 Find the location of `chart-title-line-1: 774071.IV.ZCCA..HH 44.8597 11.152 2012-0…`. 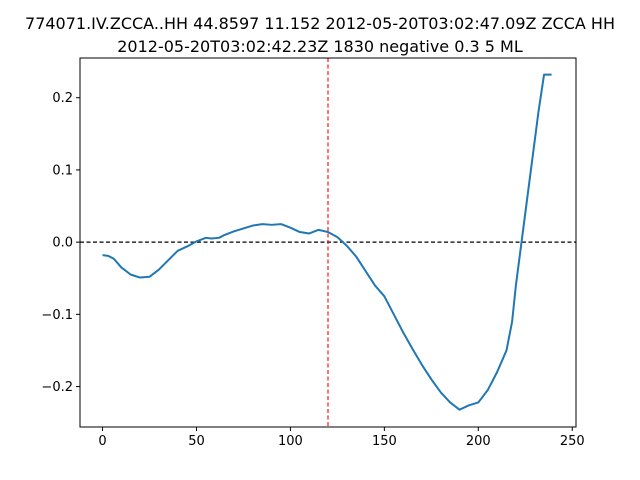

chart-title-line-1: 774071.IV.ZCCA..HH 44.8597 11.152 2012-0… is located at coordinates (320, 23).